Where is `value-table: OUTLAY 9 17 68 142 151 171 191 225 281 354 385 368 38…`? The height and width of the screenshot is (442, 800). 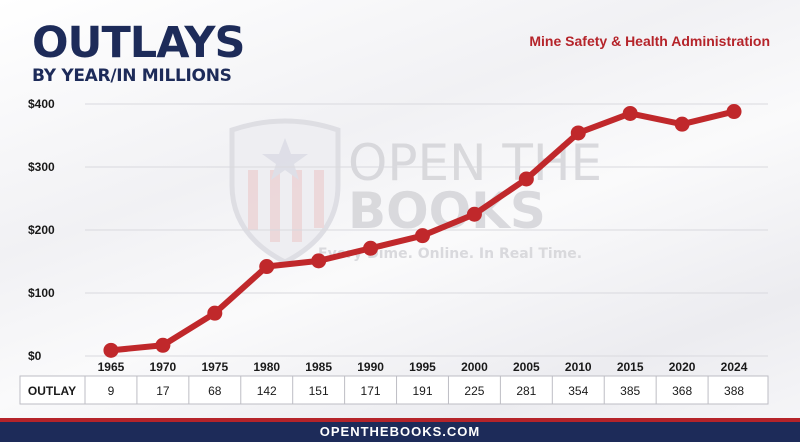 value-table: OUTLAY 9 17 68 142 151 171 191 225 281 354 385 368 38… is located at coordinates (394, 390).